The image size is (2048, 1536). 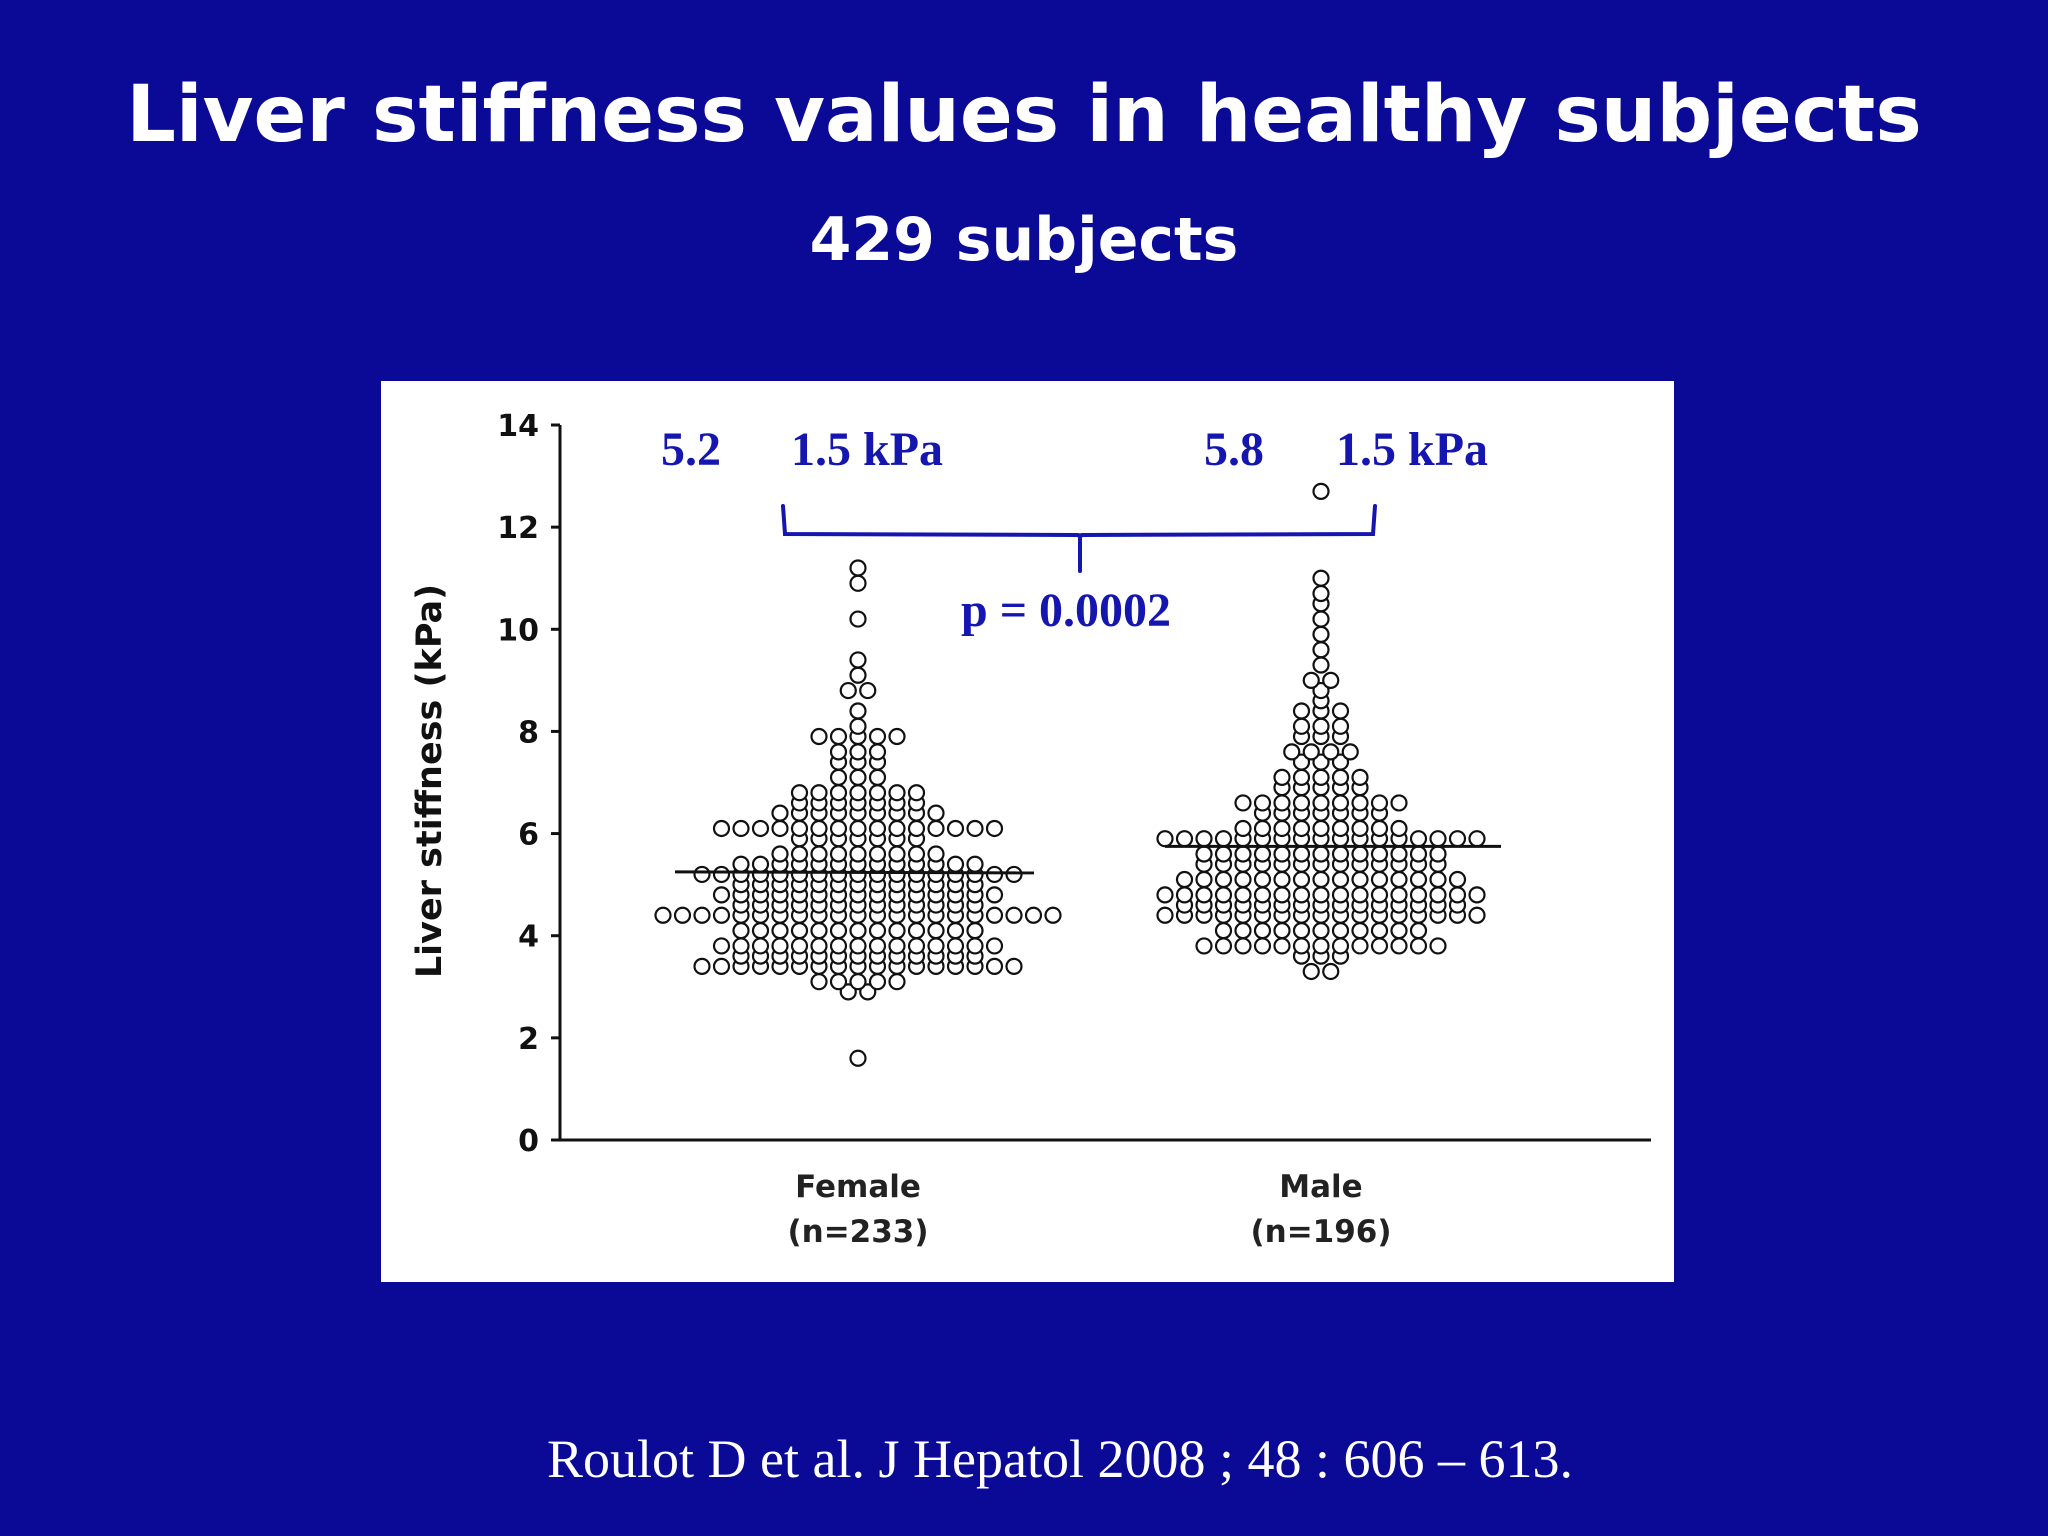 What do you see at coordinates (518, 528) in the screenshot?
I see `y-tick-label: 12` at bounding box center [518, 528].